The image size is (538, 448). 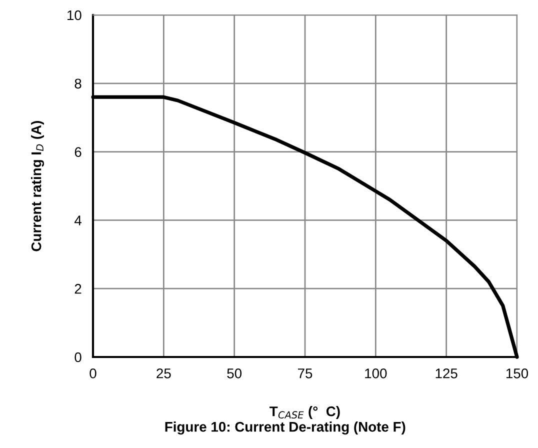 I want to click on y-tick-label: 4, so click(x=78, y=221).